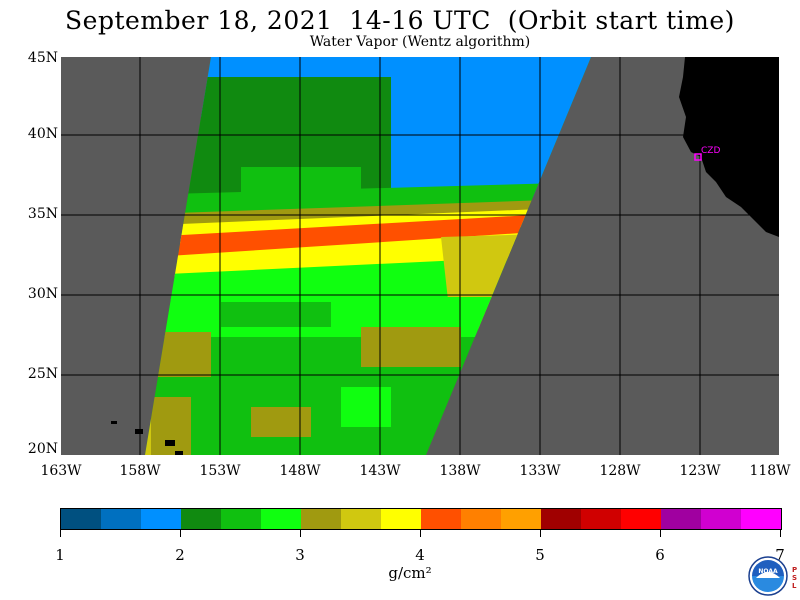  Describe the element at coordinates (300, 471) in the screenshot. I see `lon-label-148w: 148W` at that location.